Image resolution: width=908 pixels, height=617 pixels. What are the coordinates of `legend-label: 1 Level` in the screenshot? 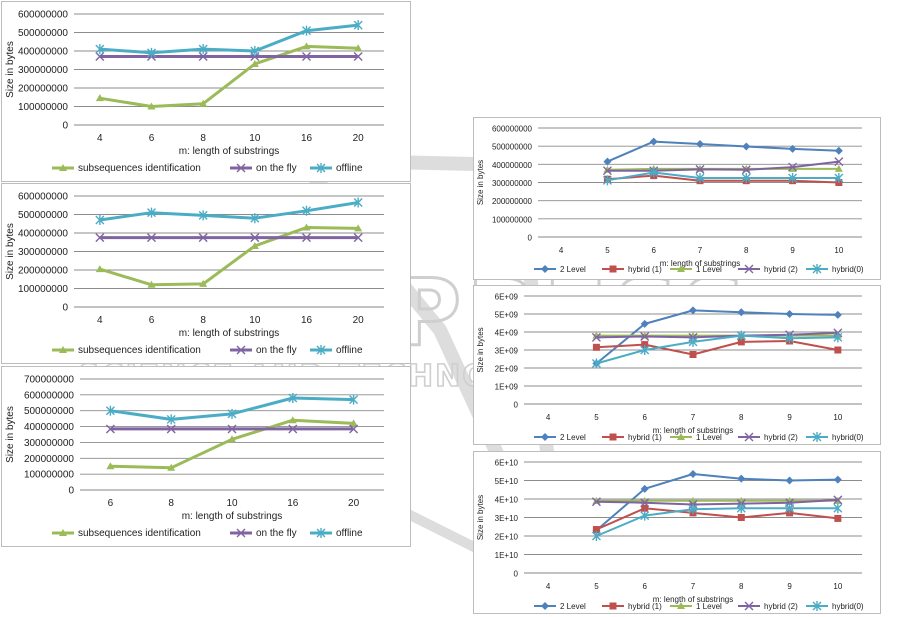 It's located at (709, 606).